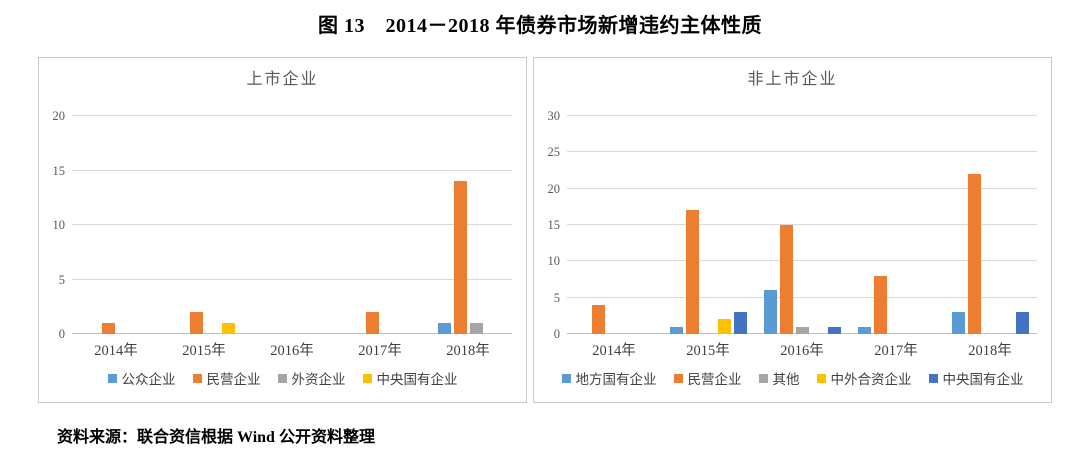  What do you see at coordinates (802, 330) in the screenshot?
I see `bar-其他` at bounding box center [802, 330].